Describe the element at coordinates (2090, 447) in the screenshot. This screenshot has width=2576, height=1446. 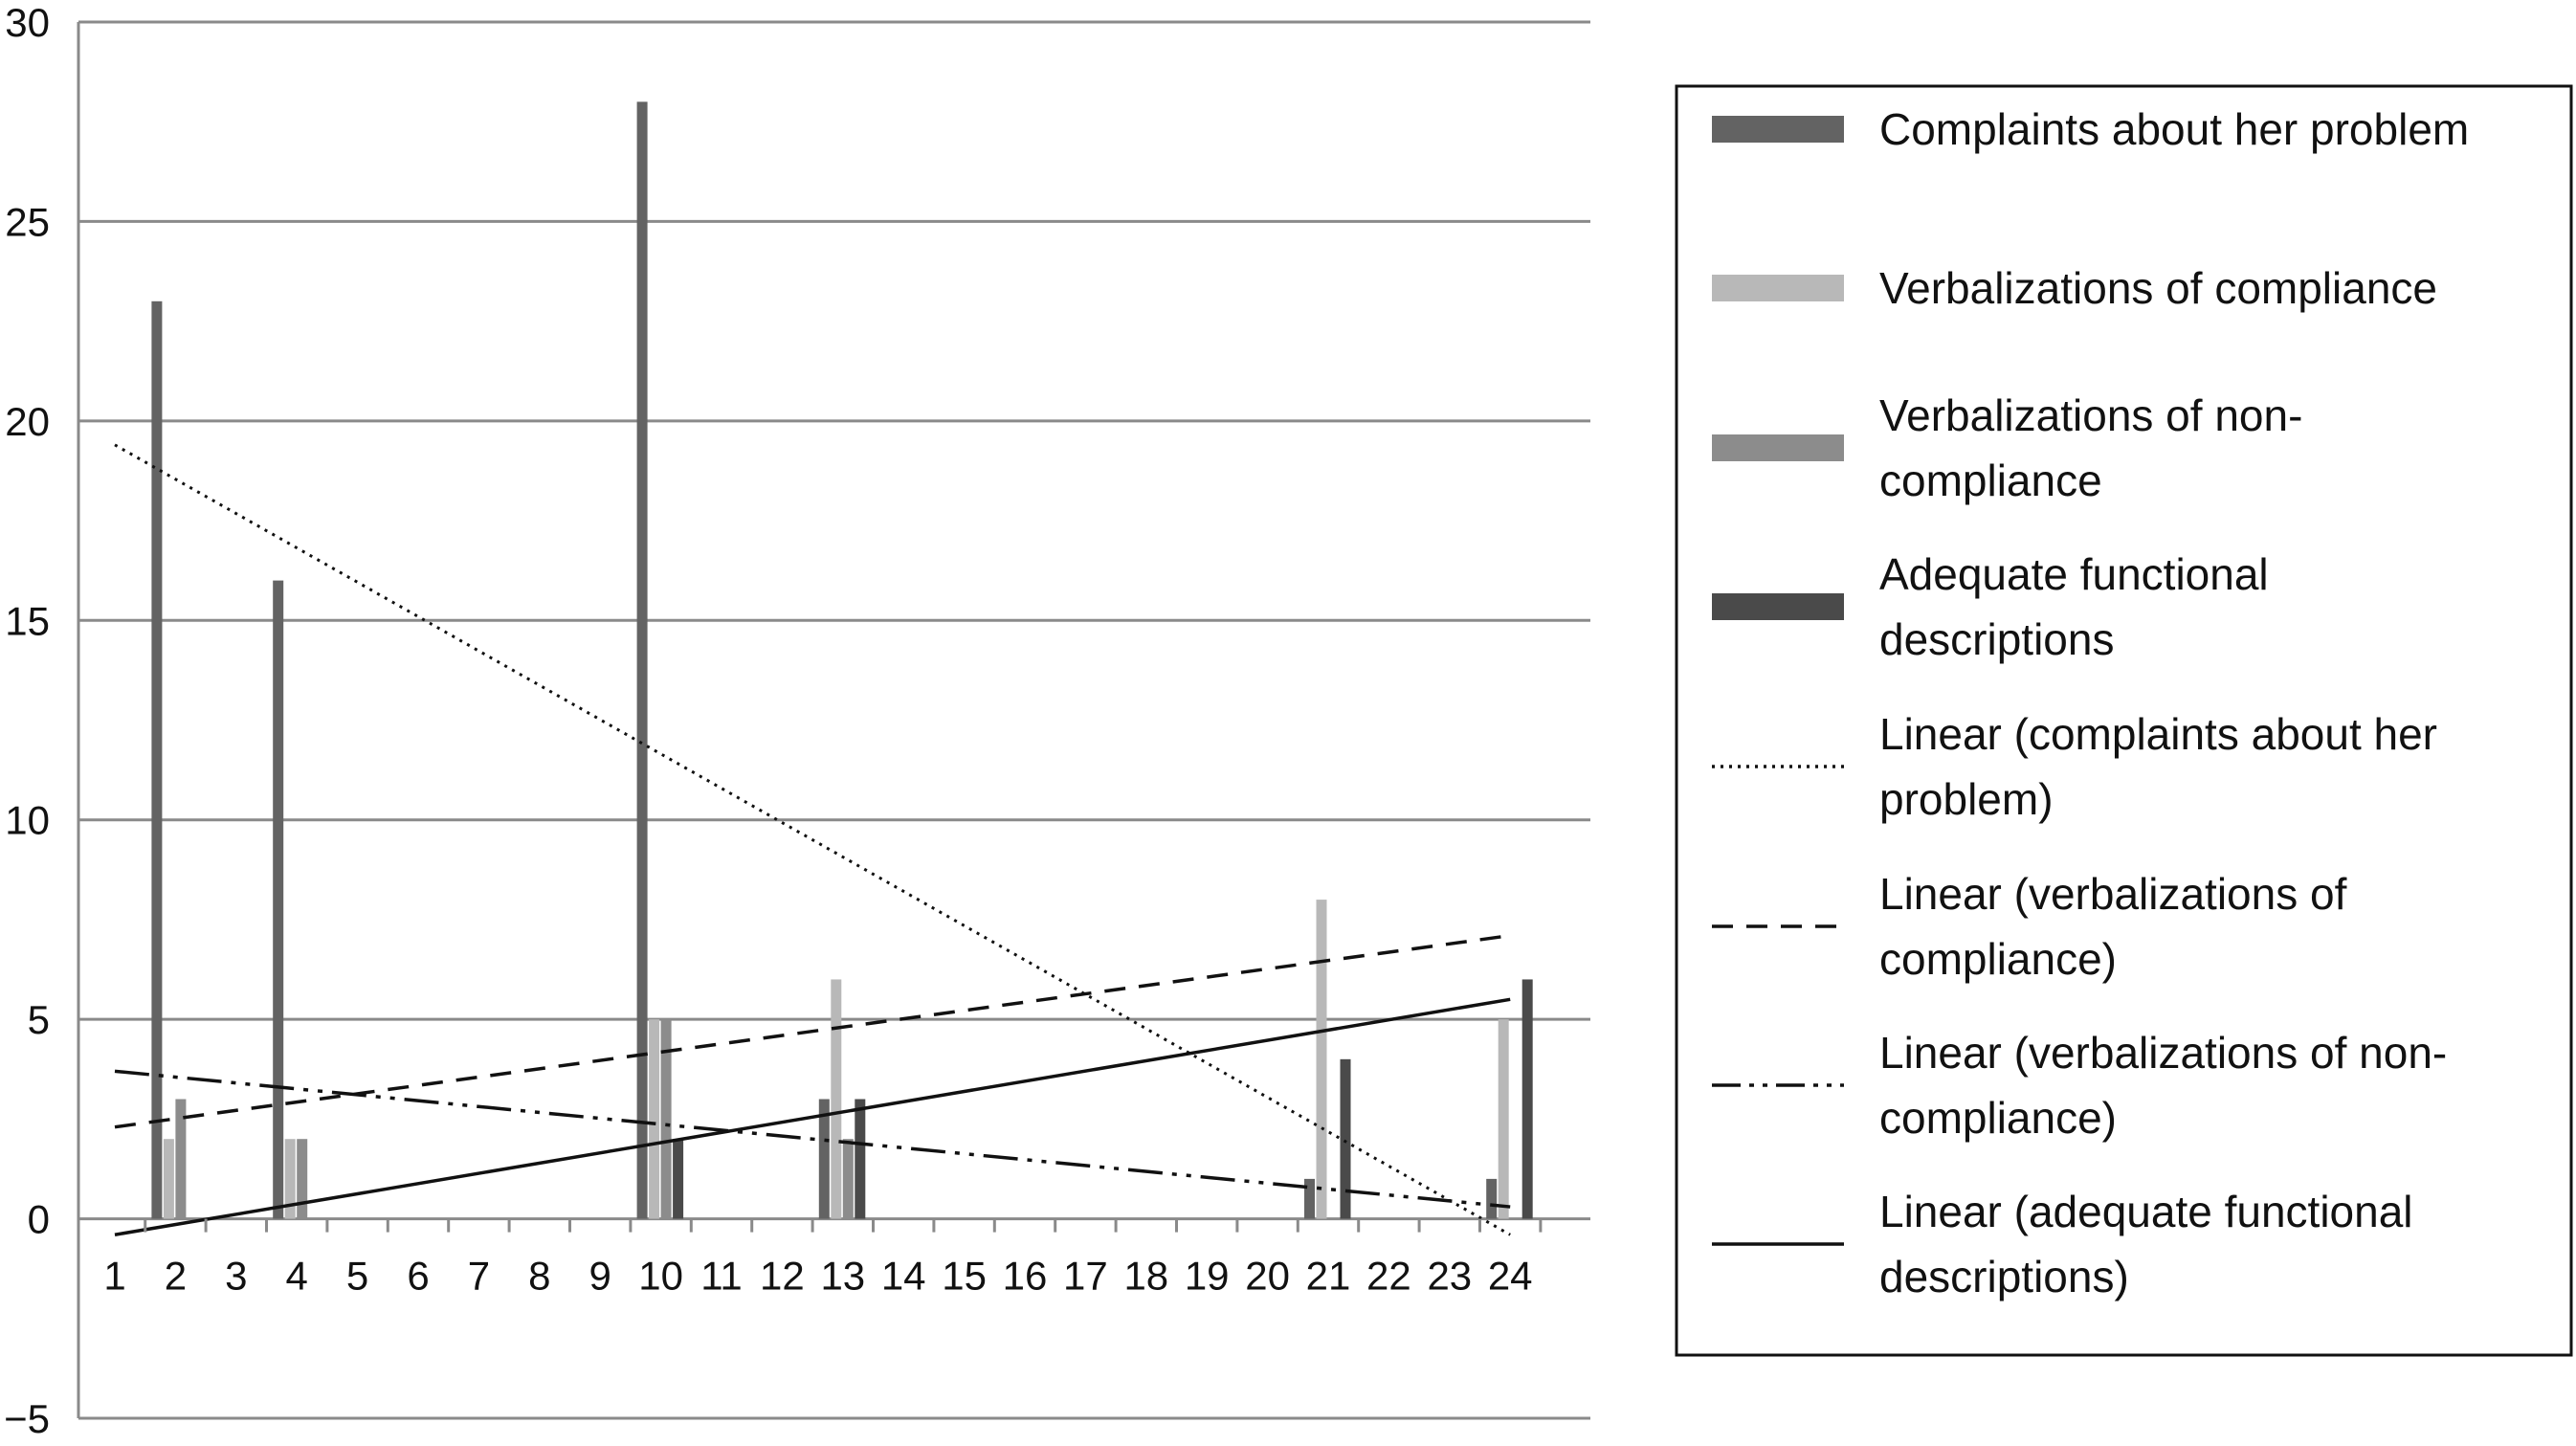
I see `legend-label: Verbalizations of non-compliance` at that location.